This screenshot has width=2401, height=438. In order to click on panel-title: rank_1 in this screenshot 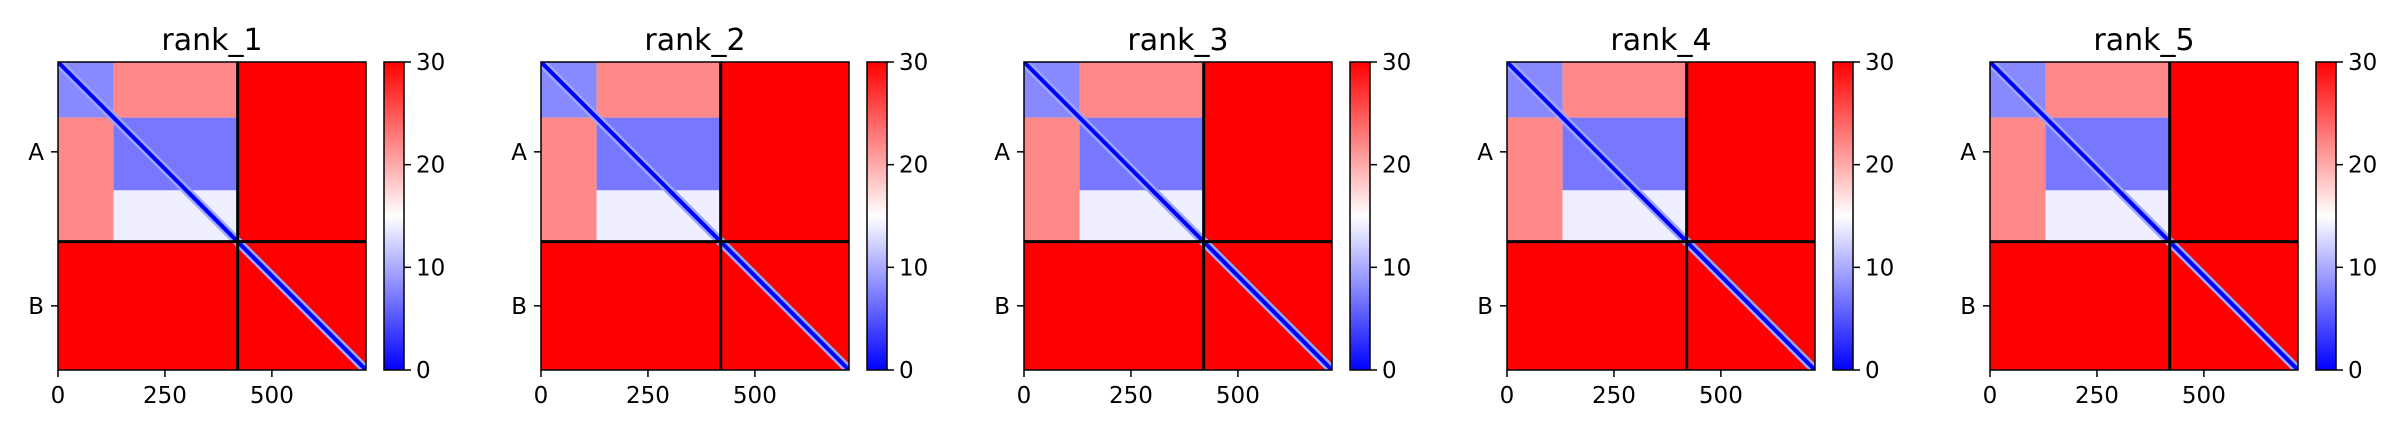, I will do `click(211, 40)`.